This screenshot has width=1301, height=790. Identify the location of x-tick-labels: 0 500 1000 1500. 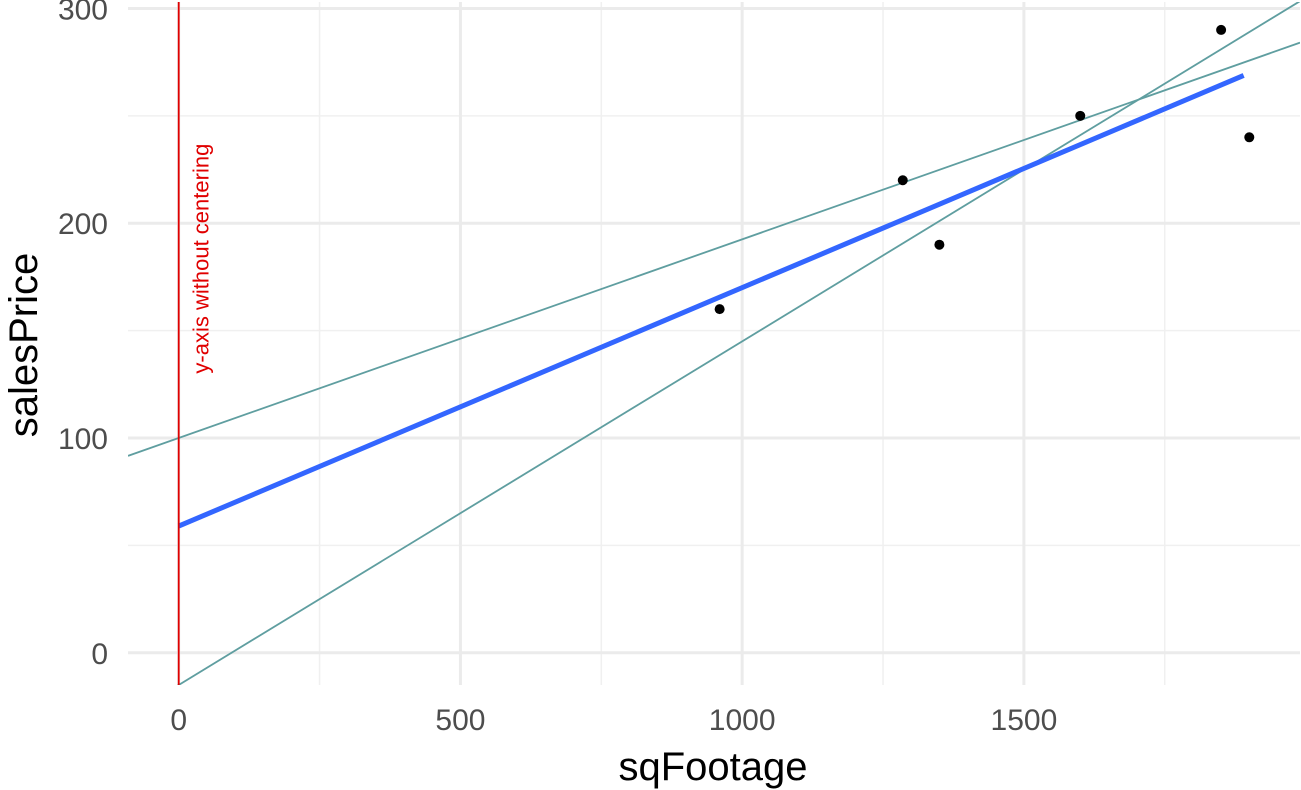
(613, 720).